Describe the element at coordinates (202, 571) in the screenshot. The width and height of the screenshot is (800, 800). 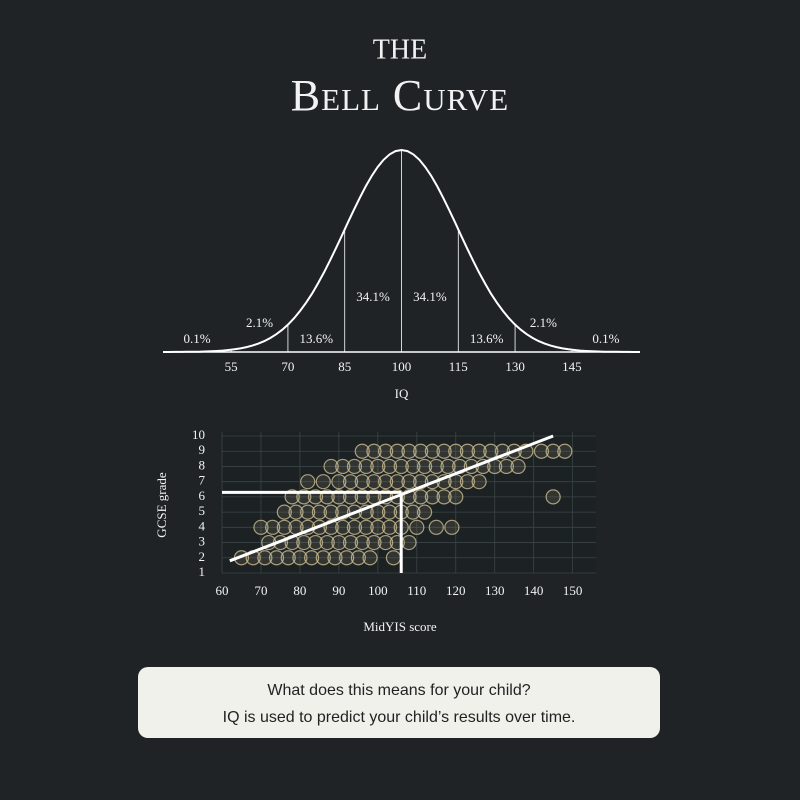
I see `y-tick-label: 1` at that location.